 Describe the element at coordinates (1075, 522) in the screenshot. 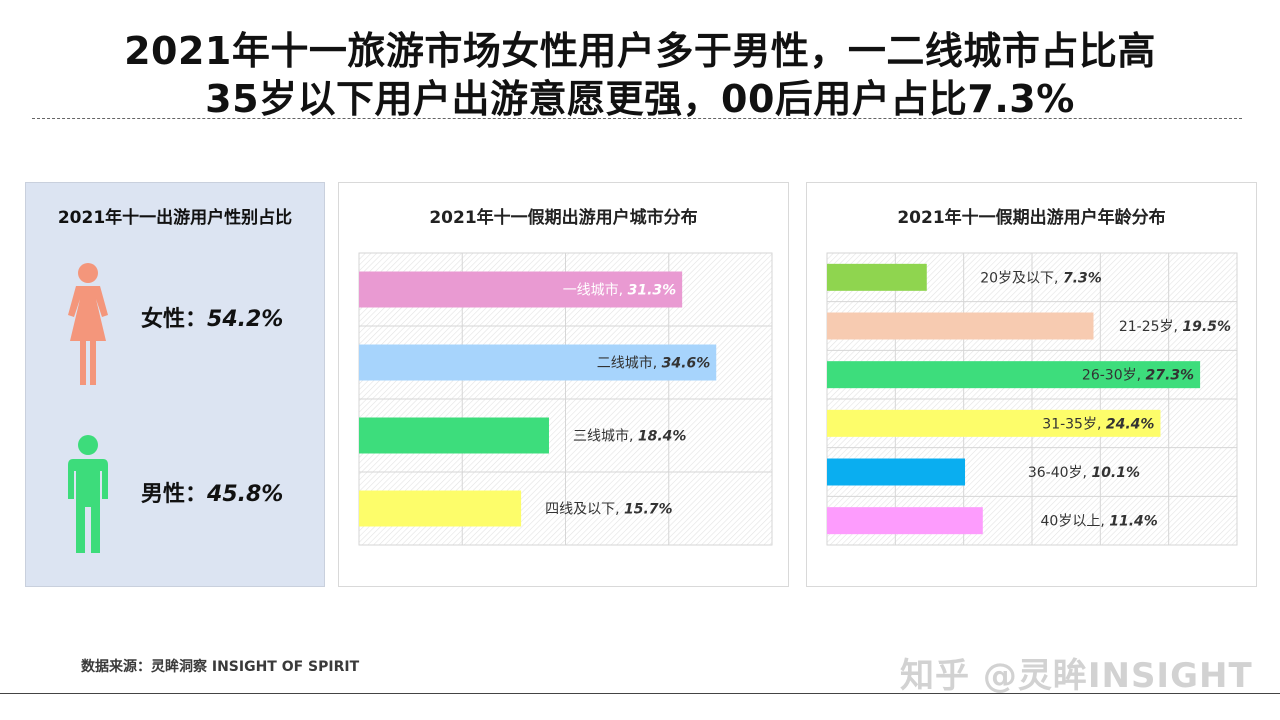

I see `age-category-label: 40岁以上,` at that location.